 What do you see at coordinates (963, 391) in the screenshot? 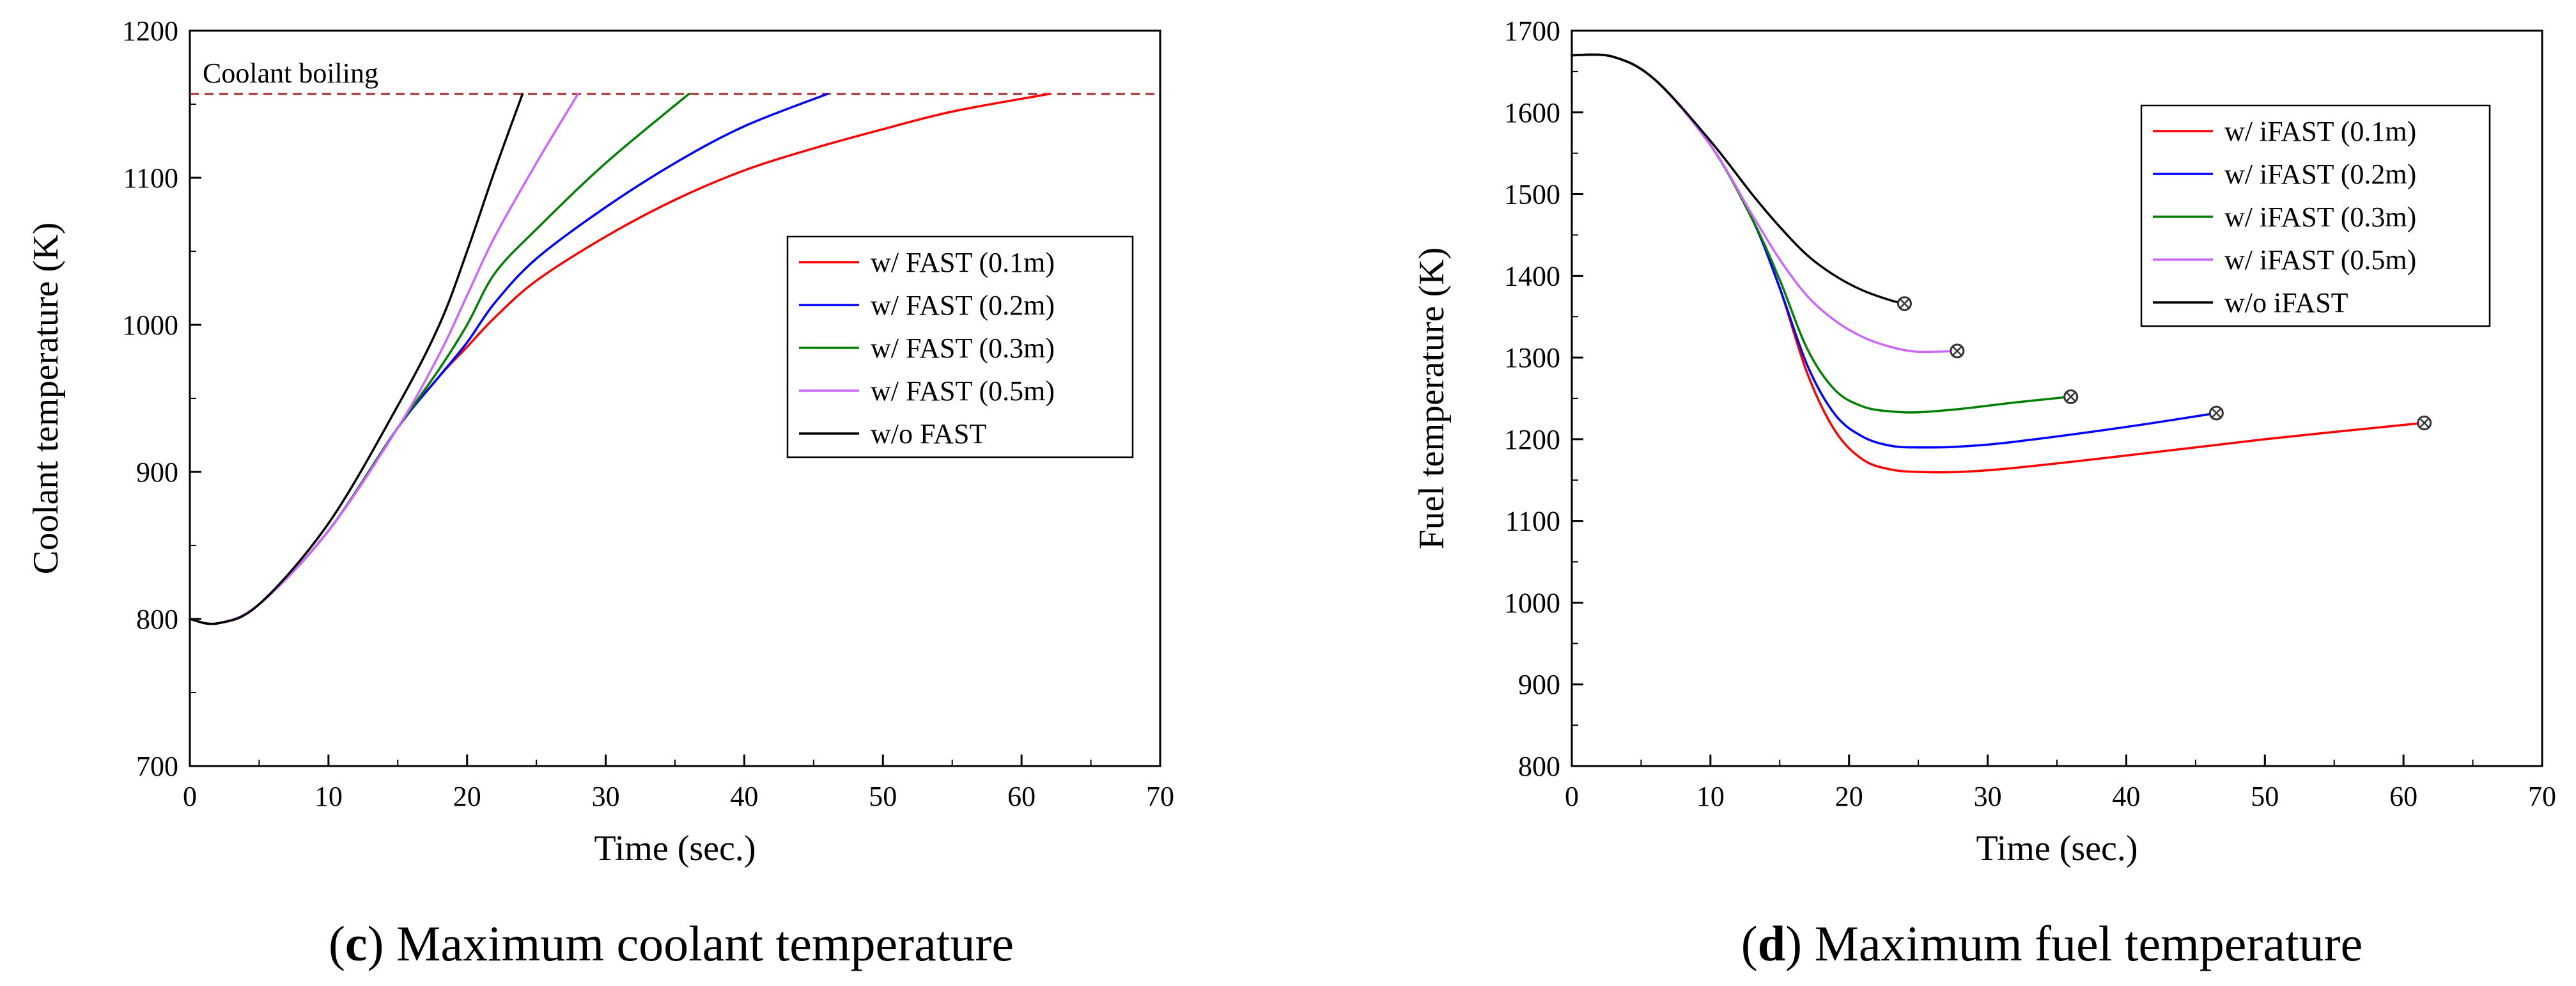
I see `legend-label-4: w/ FAST (0.5m)` at bounding box center [963, 391].